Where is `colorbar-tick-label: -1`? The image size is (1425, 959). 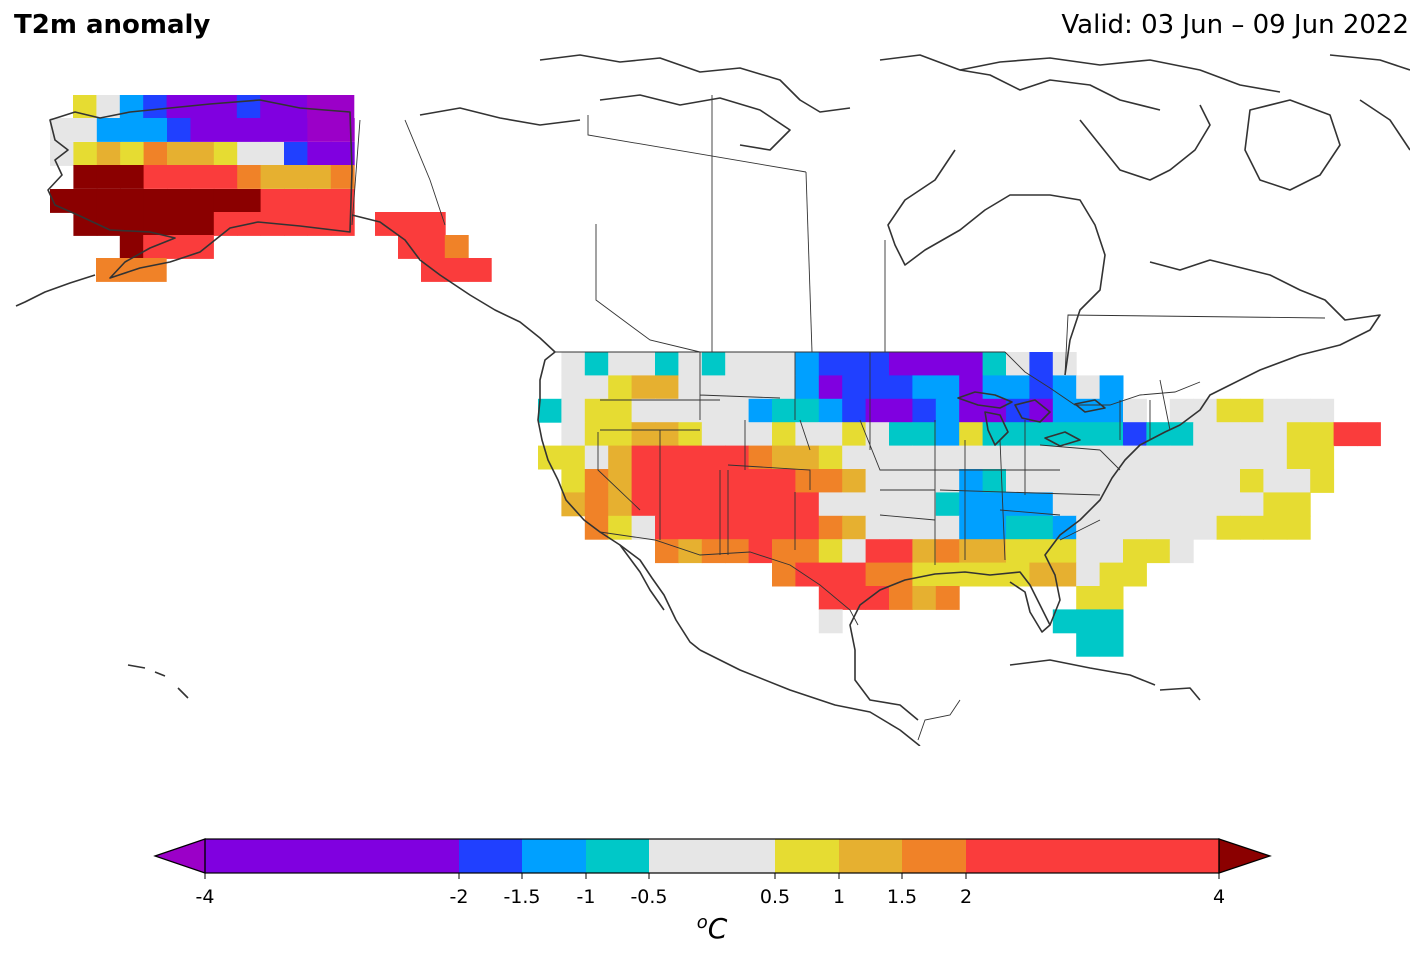
colorbar-tick-label: -1 is located at coordinates (586, 897).